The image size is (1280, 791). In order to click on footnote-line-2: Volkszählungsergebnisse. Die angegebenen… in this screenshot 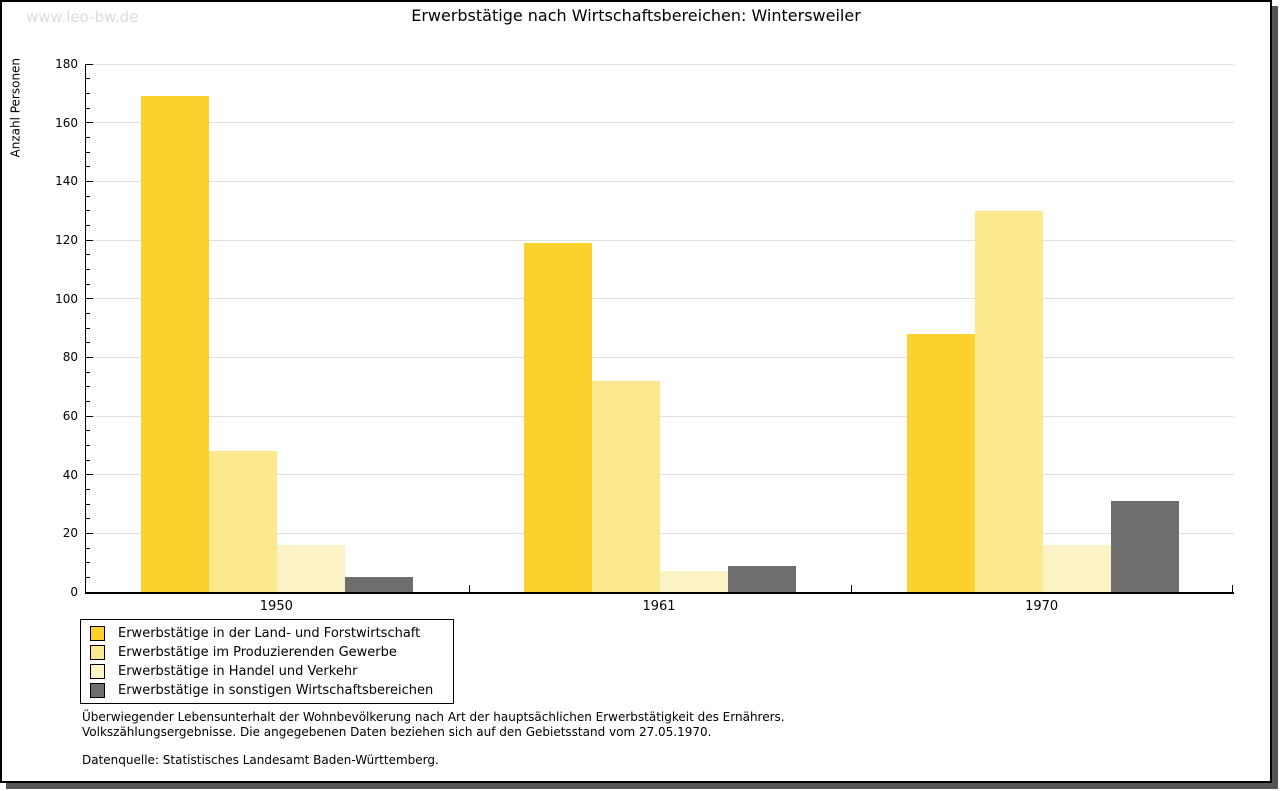, I will do `click(397, 731)`.